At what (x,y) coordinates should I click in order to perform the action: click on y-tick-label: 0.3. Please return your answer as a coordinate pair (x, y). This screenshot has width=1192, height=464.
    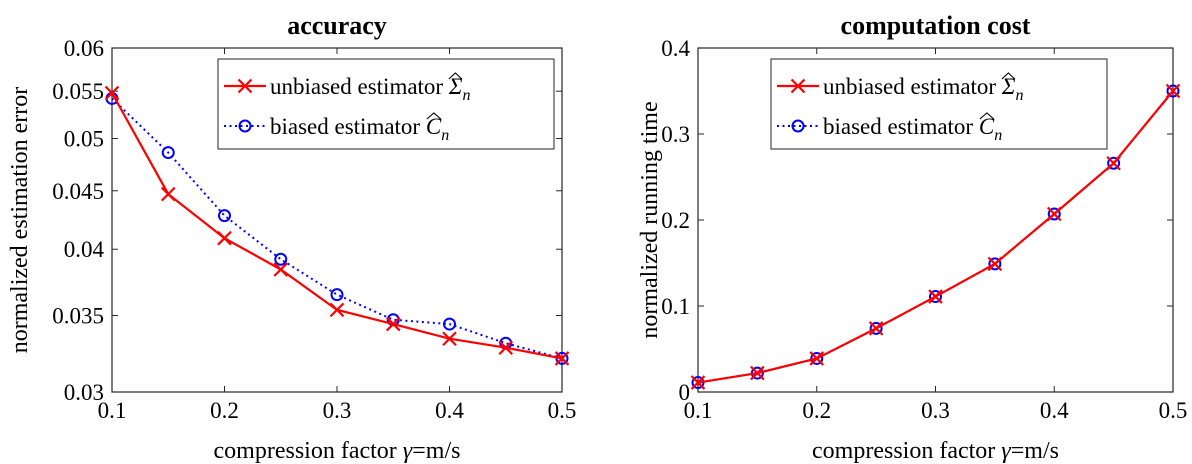
    Looking at the image, I should click on (675, 134).